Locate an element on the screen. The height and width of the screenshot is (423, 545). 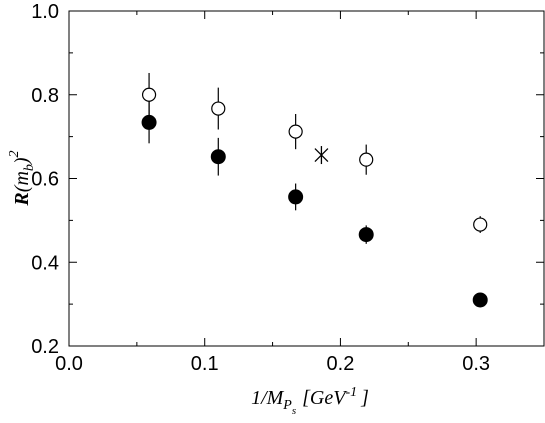
y-tick-label: 0.2 is located at coordinates (45, 347).